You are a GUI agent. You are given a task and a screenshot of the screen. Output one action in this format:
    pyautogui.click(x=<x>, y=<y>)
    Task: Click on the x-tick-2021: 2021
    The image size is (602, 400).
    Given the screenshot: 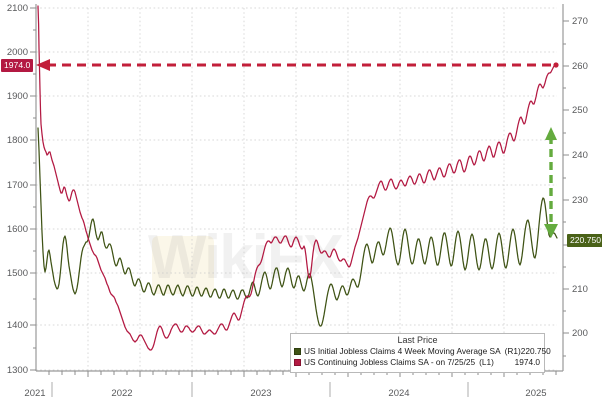 What is the action you would take?
    pyautogui.click(x=34, y=393)
    